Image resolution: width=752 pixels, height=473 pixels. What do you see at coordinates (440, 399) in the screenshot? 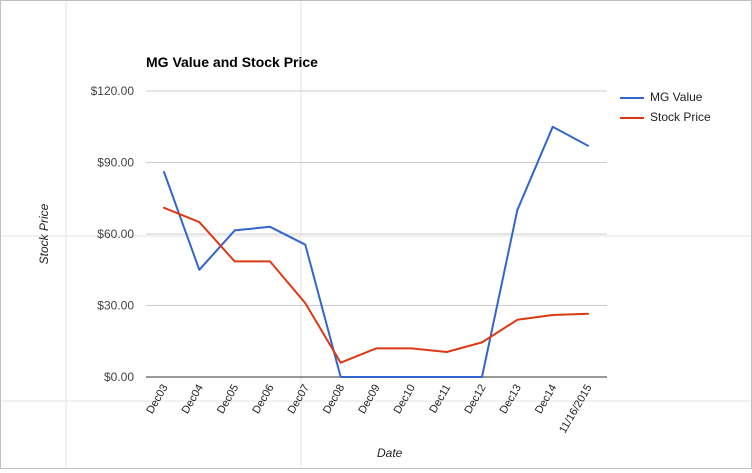
I see `x-tick-label: Dec11` at bounding box center [440, 399].